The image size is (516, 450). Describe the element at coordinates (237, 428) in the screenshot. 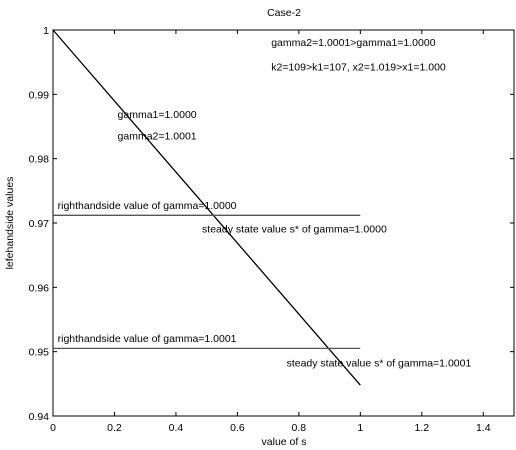

I see `x-tick-label: 0.6` at that location.